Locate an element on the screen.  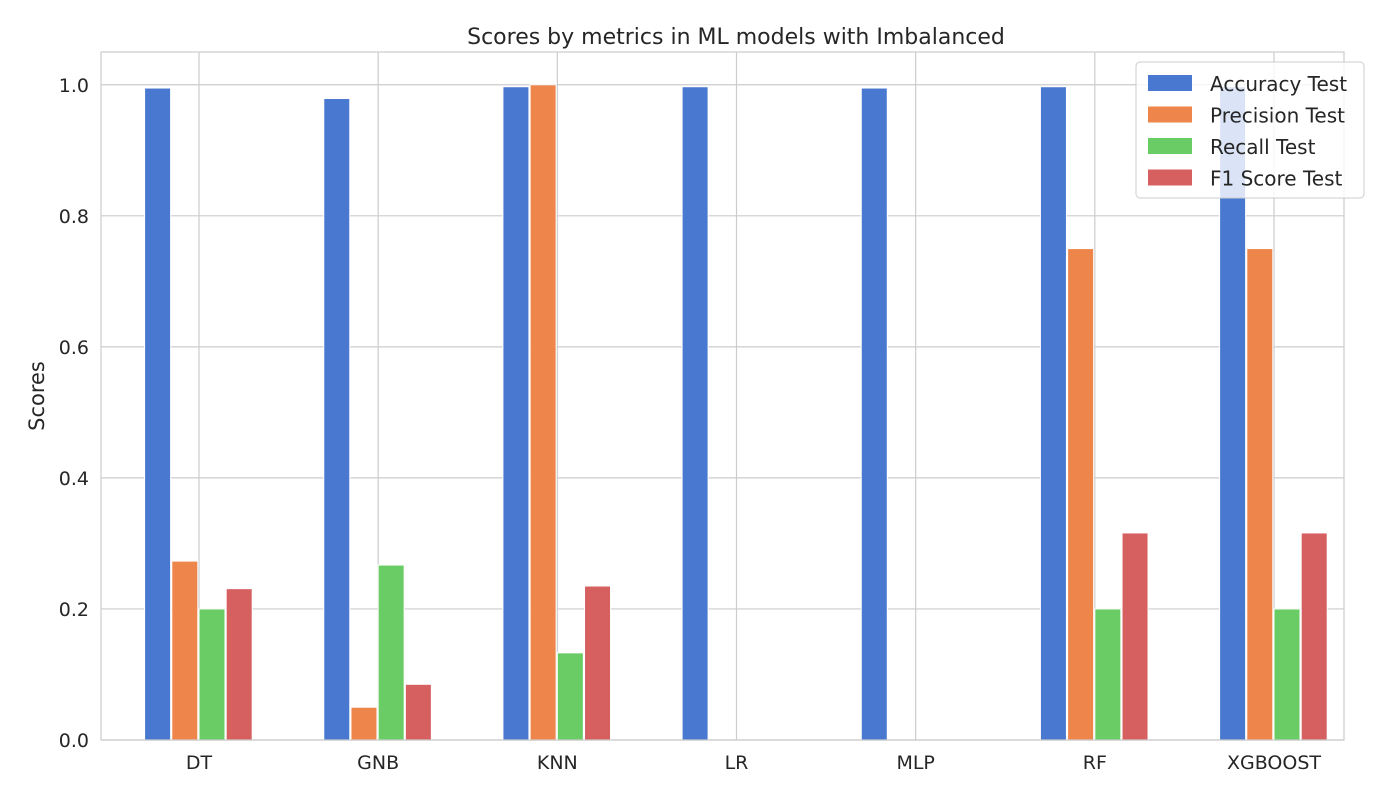
y-tick-label: 1.0 is located at coordinates (74, 86).